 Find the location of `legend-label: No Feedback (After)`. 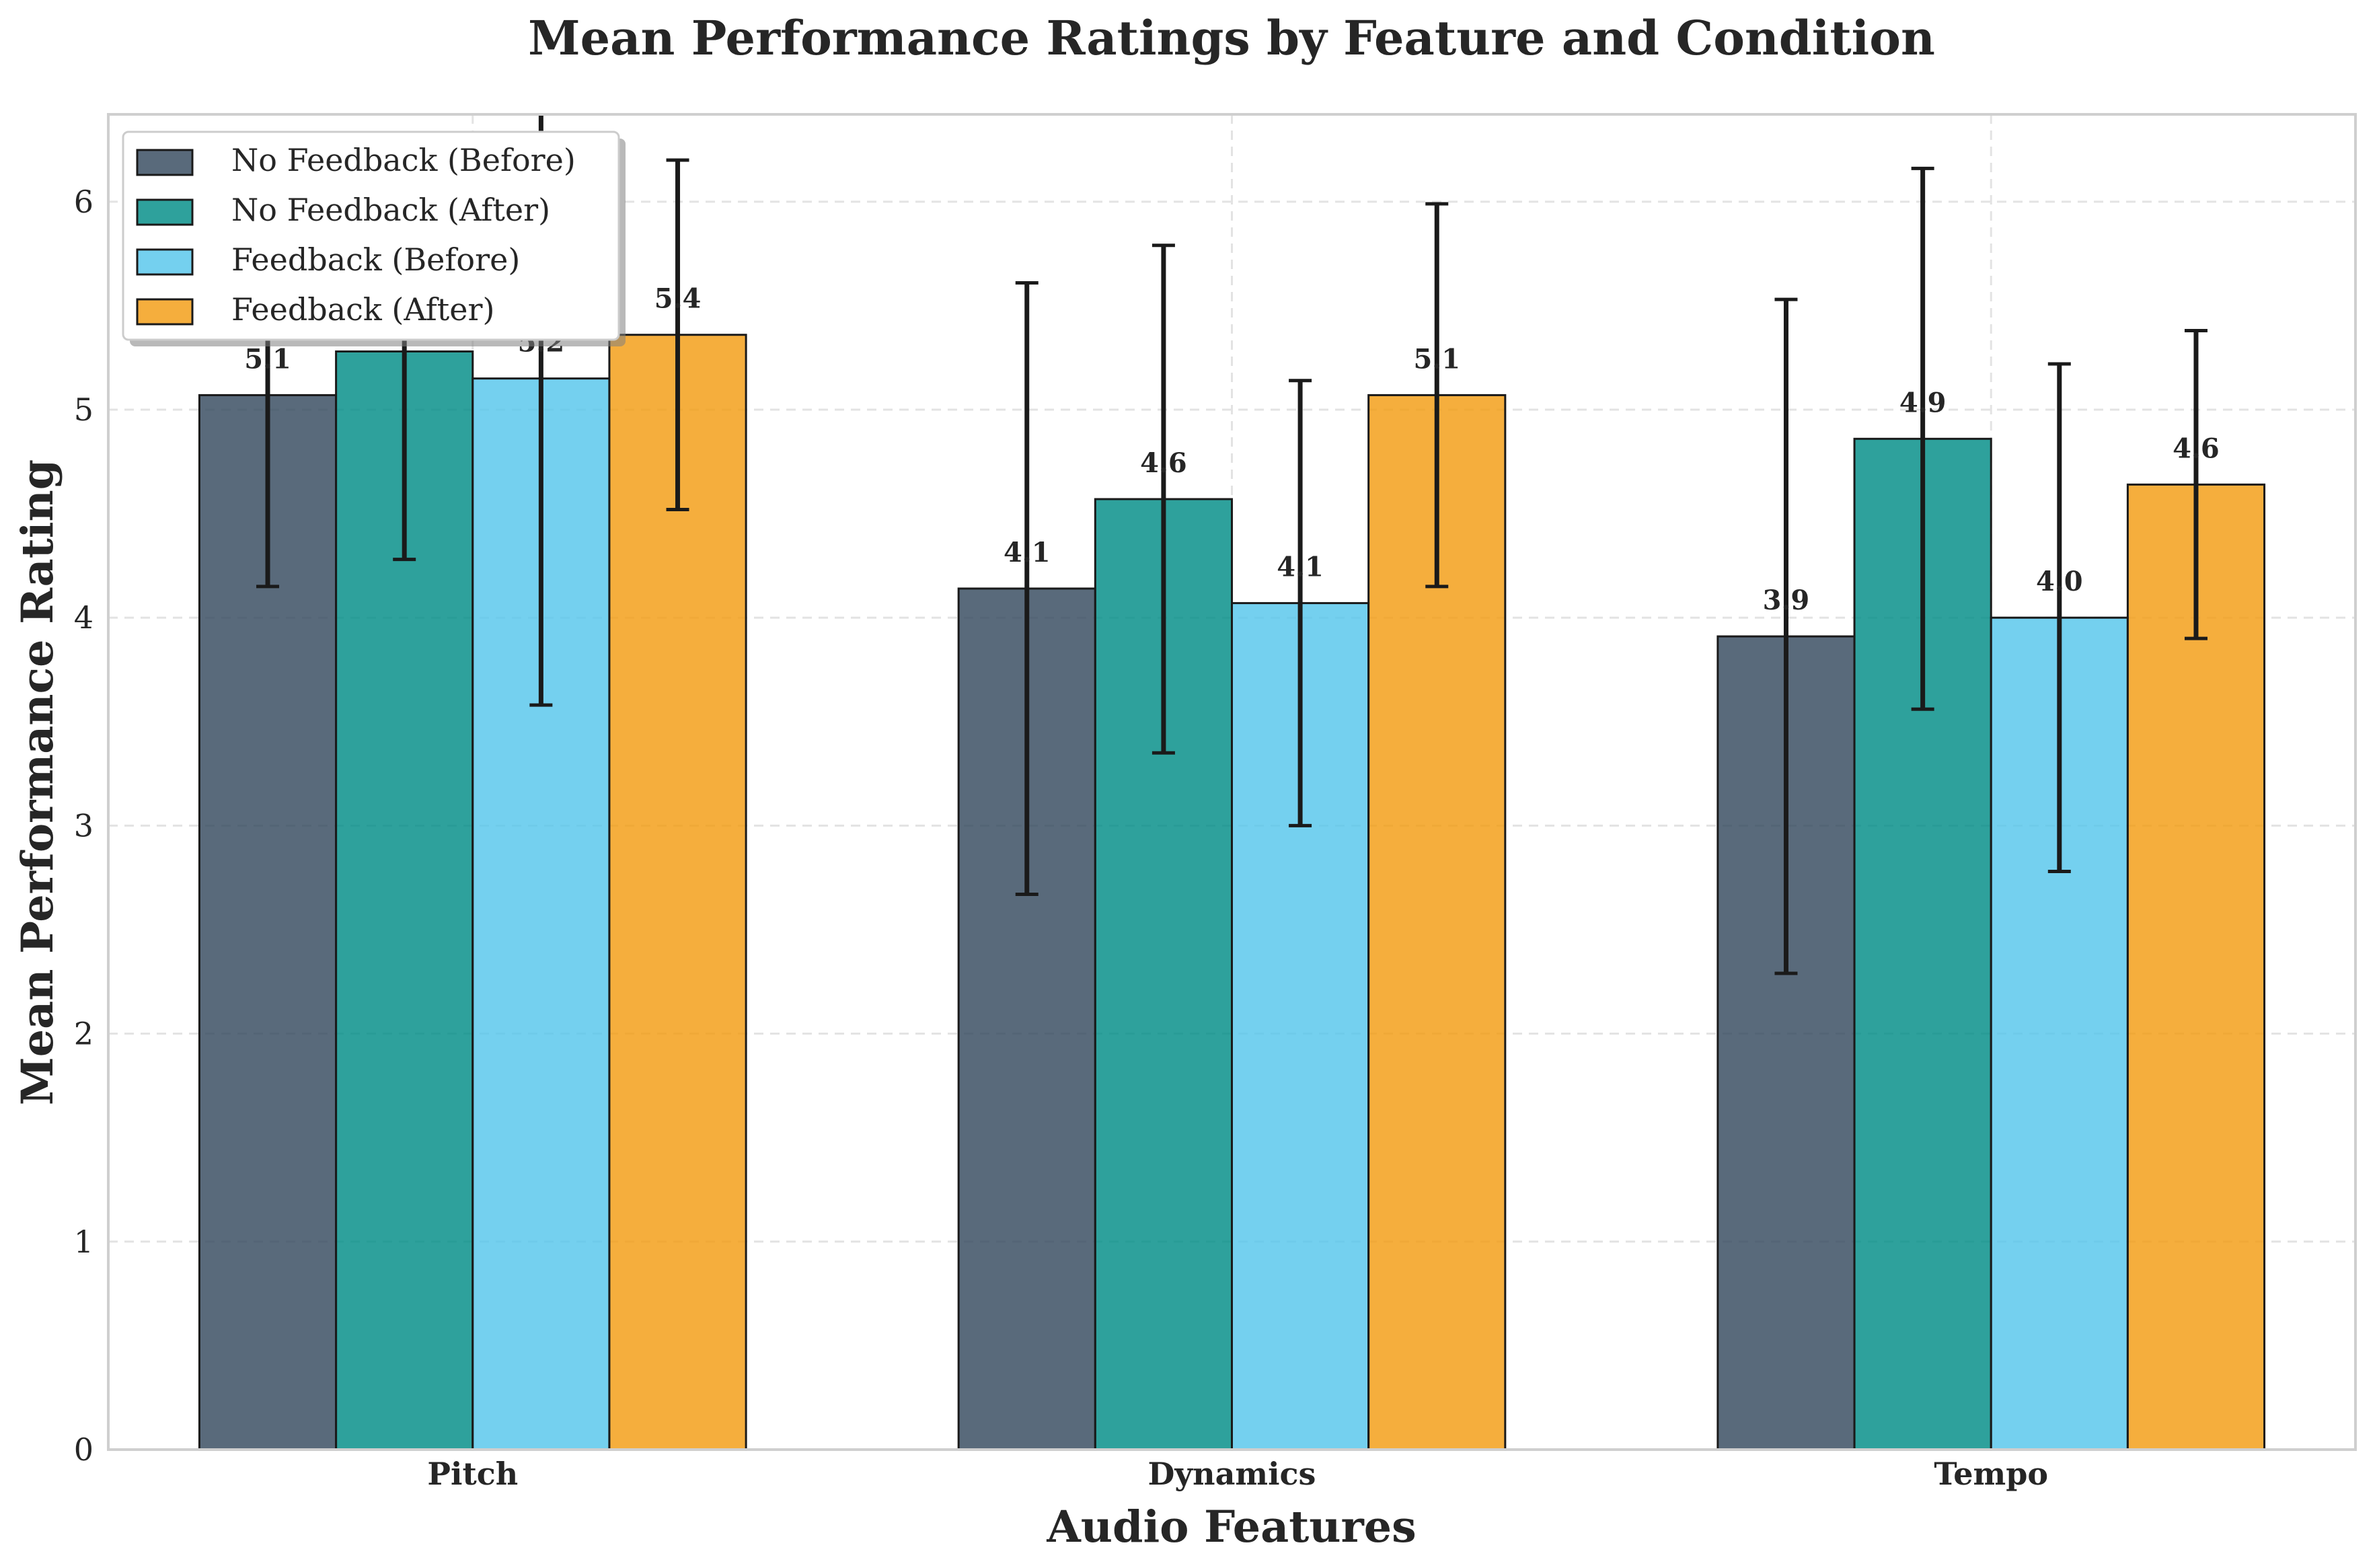

legend-label: No Feedback (After) is located at coordinates (390, 210).